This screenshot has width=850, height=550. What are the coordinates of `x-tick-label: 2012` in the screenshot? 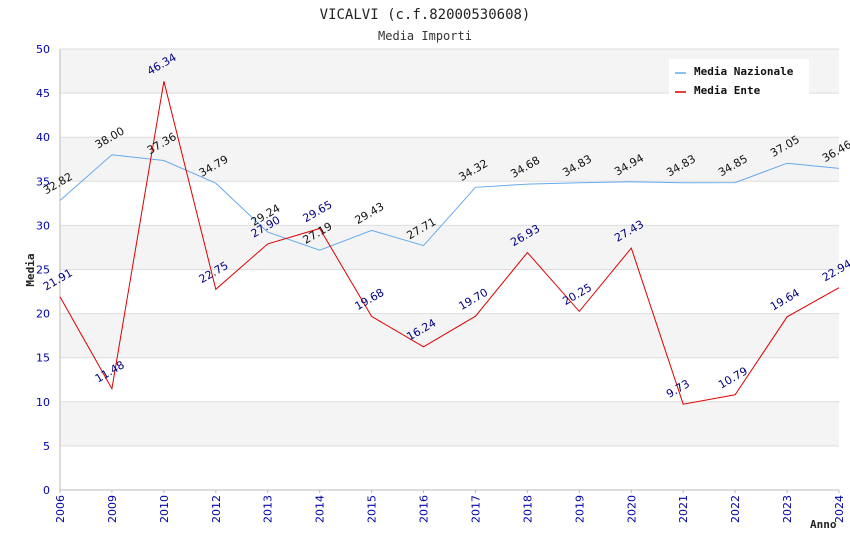 It's located at (216, 509).